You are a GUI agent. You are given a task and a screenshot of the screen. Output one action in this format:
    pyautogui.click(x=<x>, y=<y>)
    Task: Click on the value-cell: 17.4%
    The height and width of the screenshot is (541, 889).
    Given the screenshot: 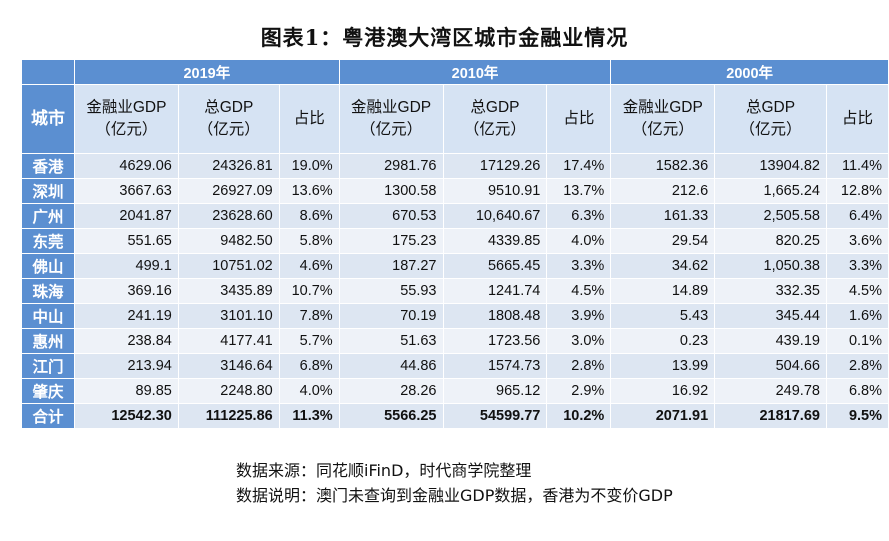 What is the action you would take?
    pyautogui.click(x=579, y=166)
    